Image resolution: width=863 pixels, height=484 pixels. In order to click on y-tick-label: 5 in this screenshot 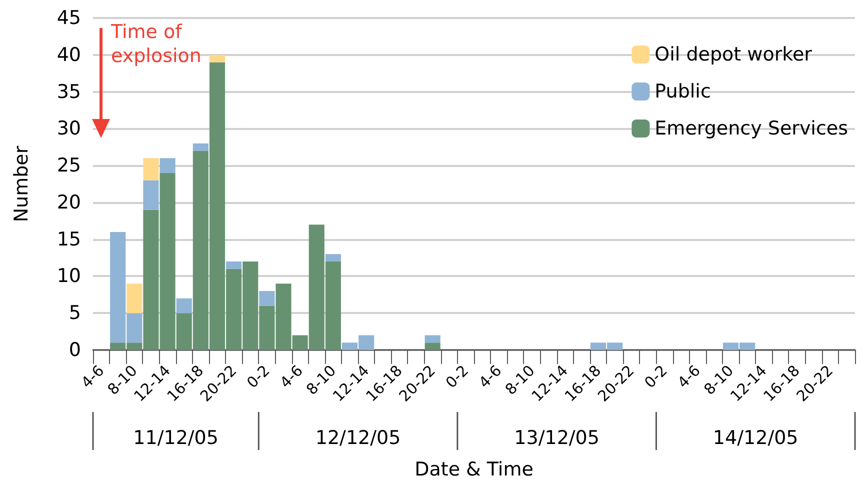, I will do `click(74, 313)`.